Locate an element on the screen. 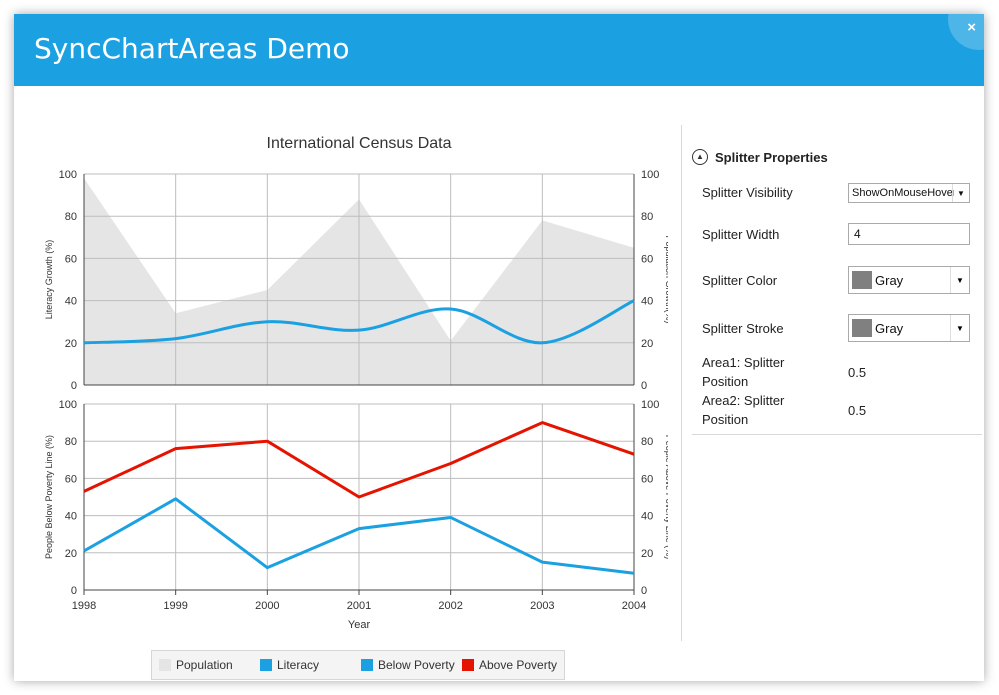 The width and height of the screenshot is (999, 695). legend-item-population: Population is located at coordinates (196, 665).